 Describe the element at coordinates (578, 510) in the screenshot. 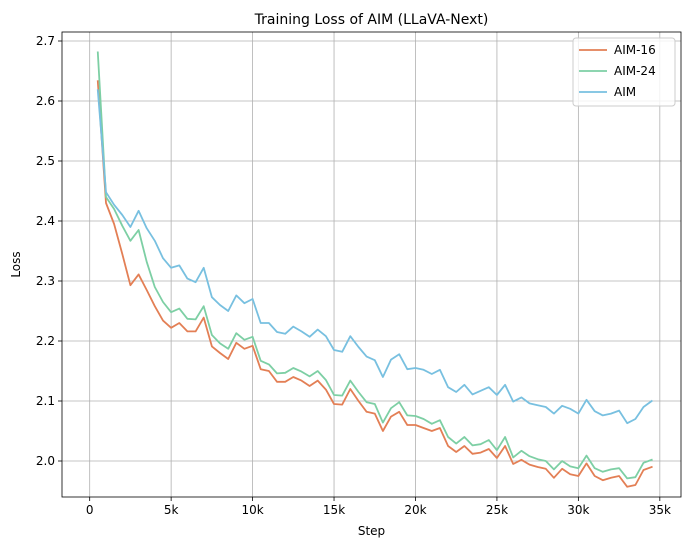

I see `x-tick-label: 30k` at that location.